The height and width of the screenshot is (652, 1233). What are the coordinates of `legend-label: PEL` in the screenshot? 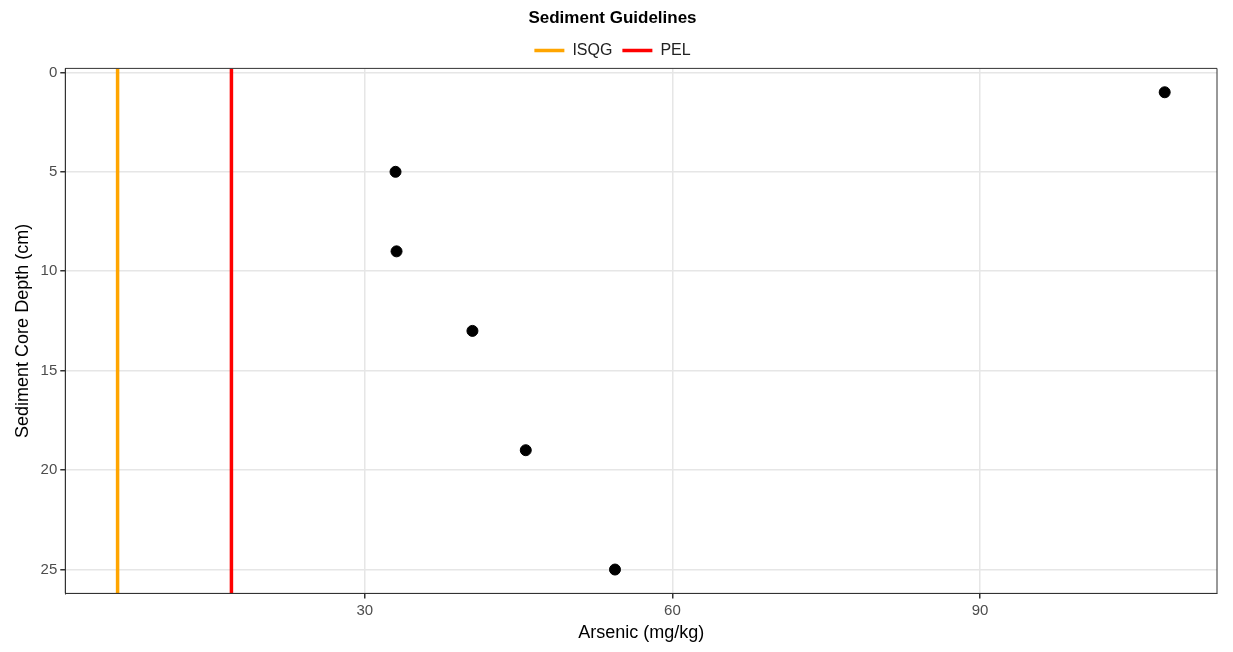 It's located at (675, 49).